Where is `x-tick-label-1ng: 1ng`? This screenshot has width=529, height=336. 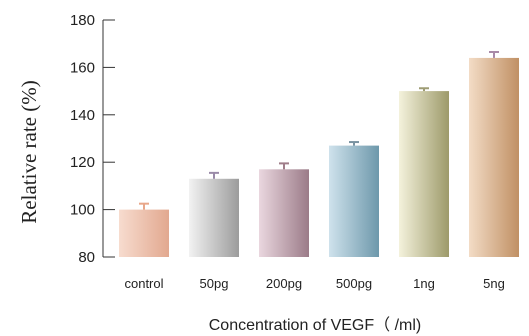 x-tick-label-1ng: 1ng is located at coordinates (424, 283).